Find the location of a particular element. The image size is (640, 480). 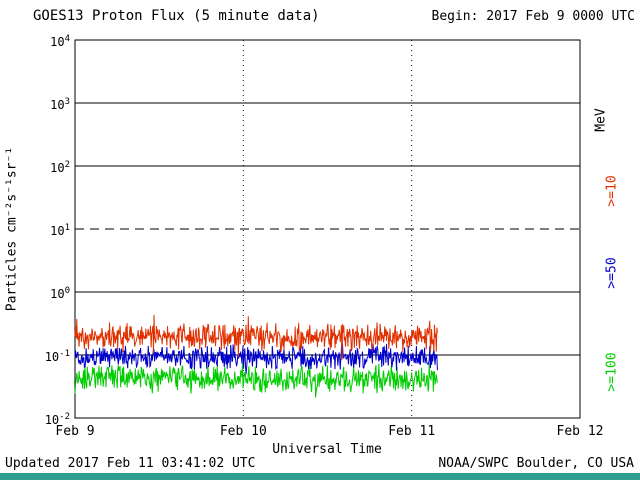

x-tick-label: Feb 11 is located at coordinates (412, 431).